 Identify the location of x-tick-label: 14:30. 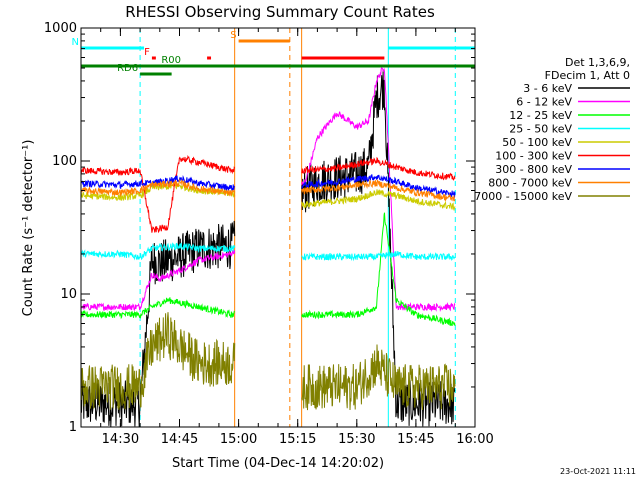
(120, 439).